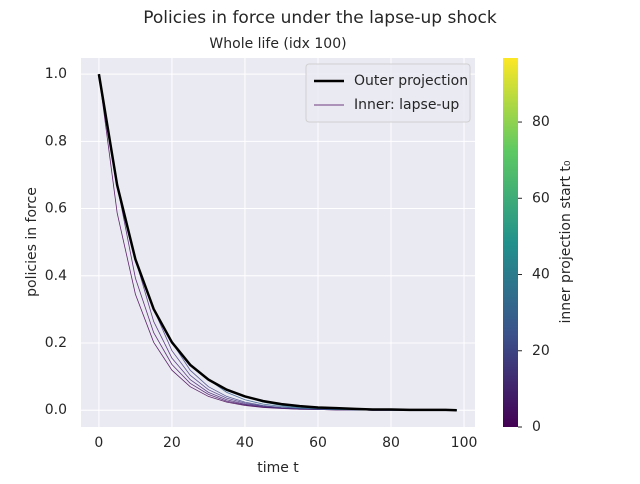 Image resolution: width=640 pixels, height=484 pixels. What do you see at coordinates (566, 241) in the screenshot?
I see `colorbar-label: inner projection start t₀` at bounding box center [566, 241].